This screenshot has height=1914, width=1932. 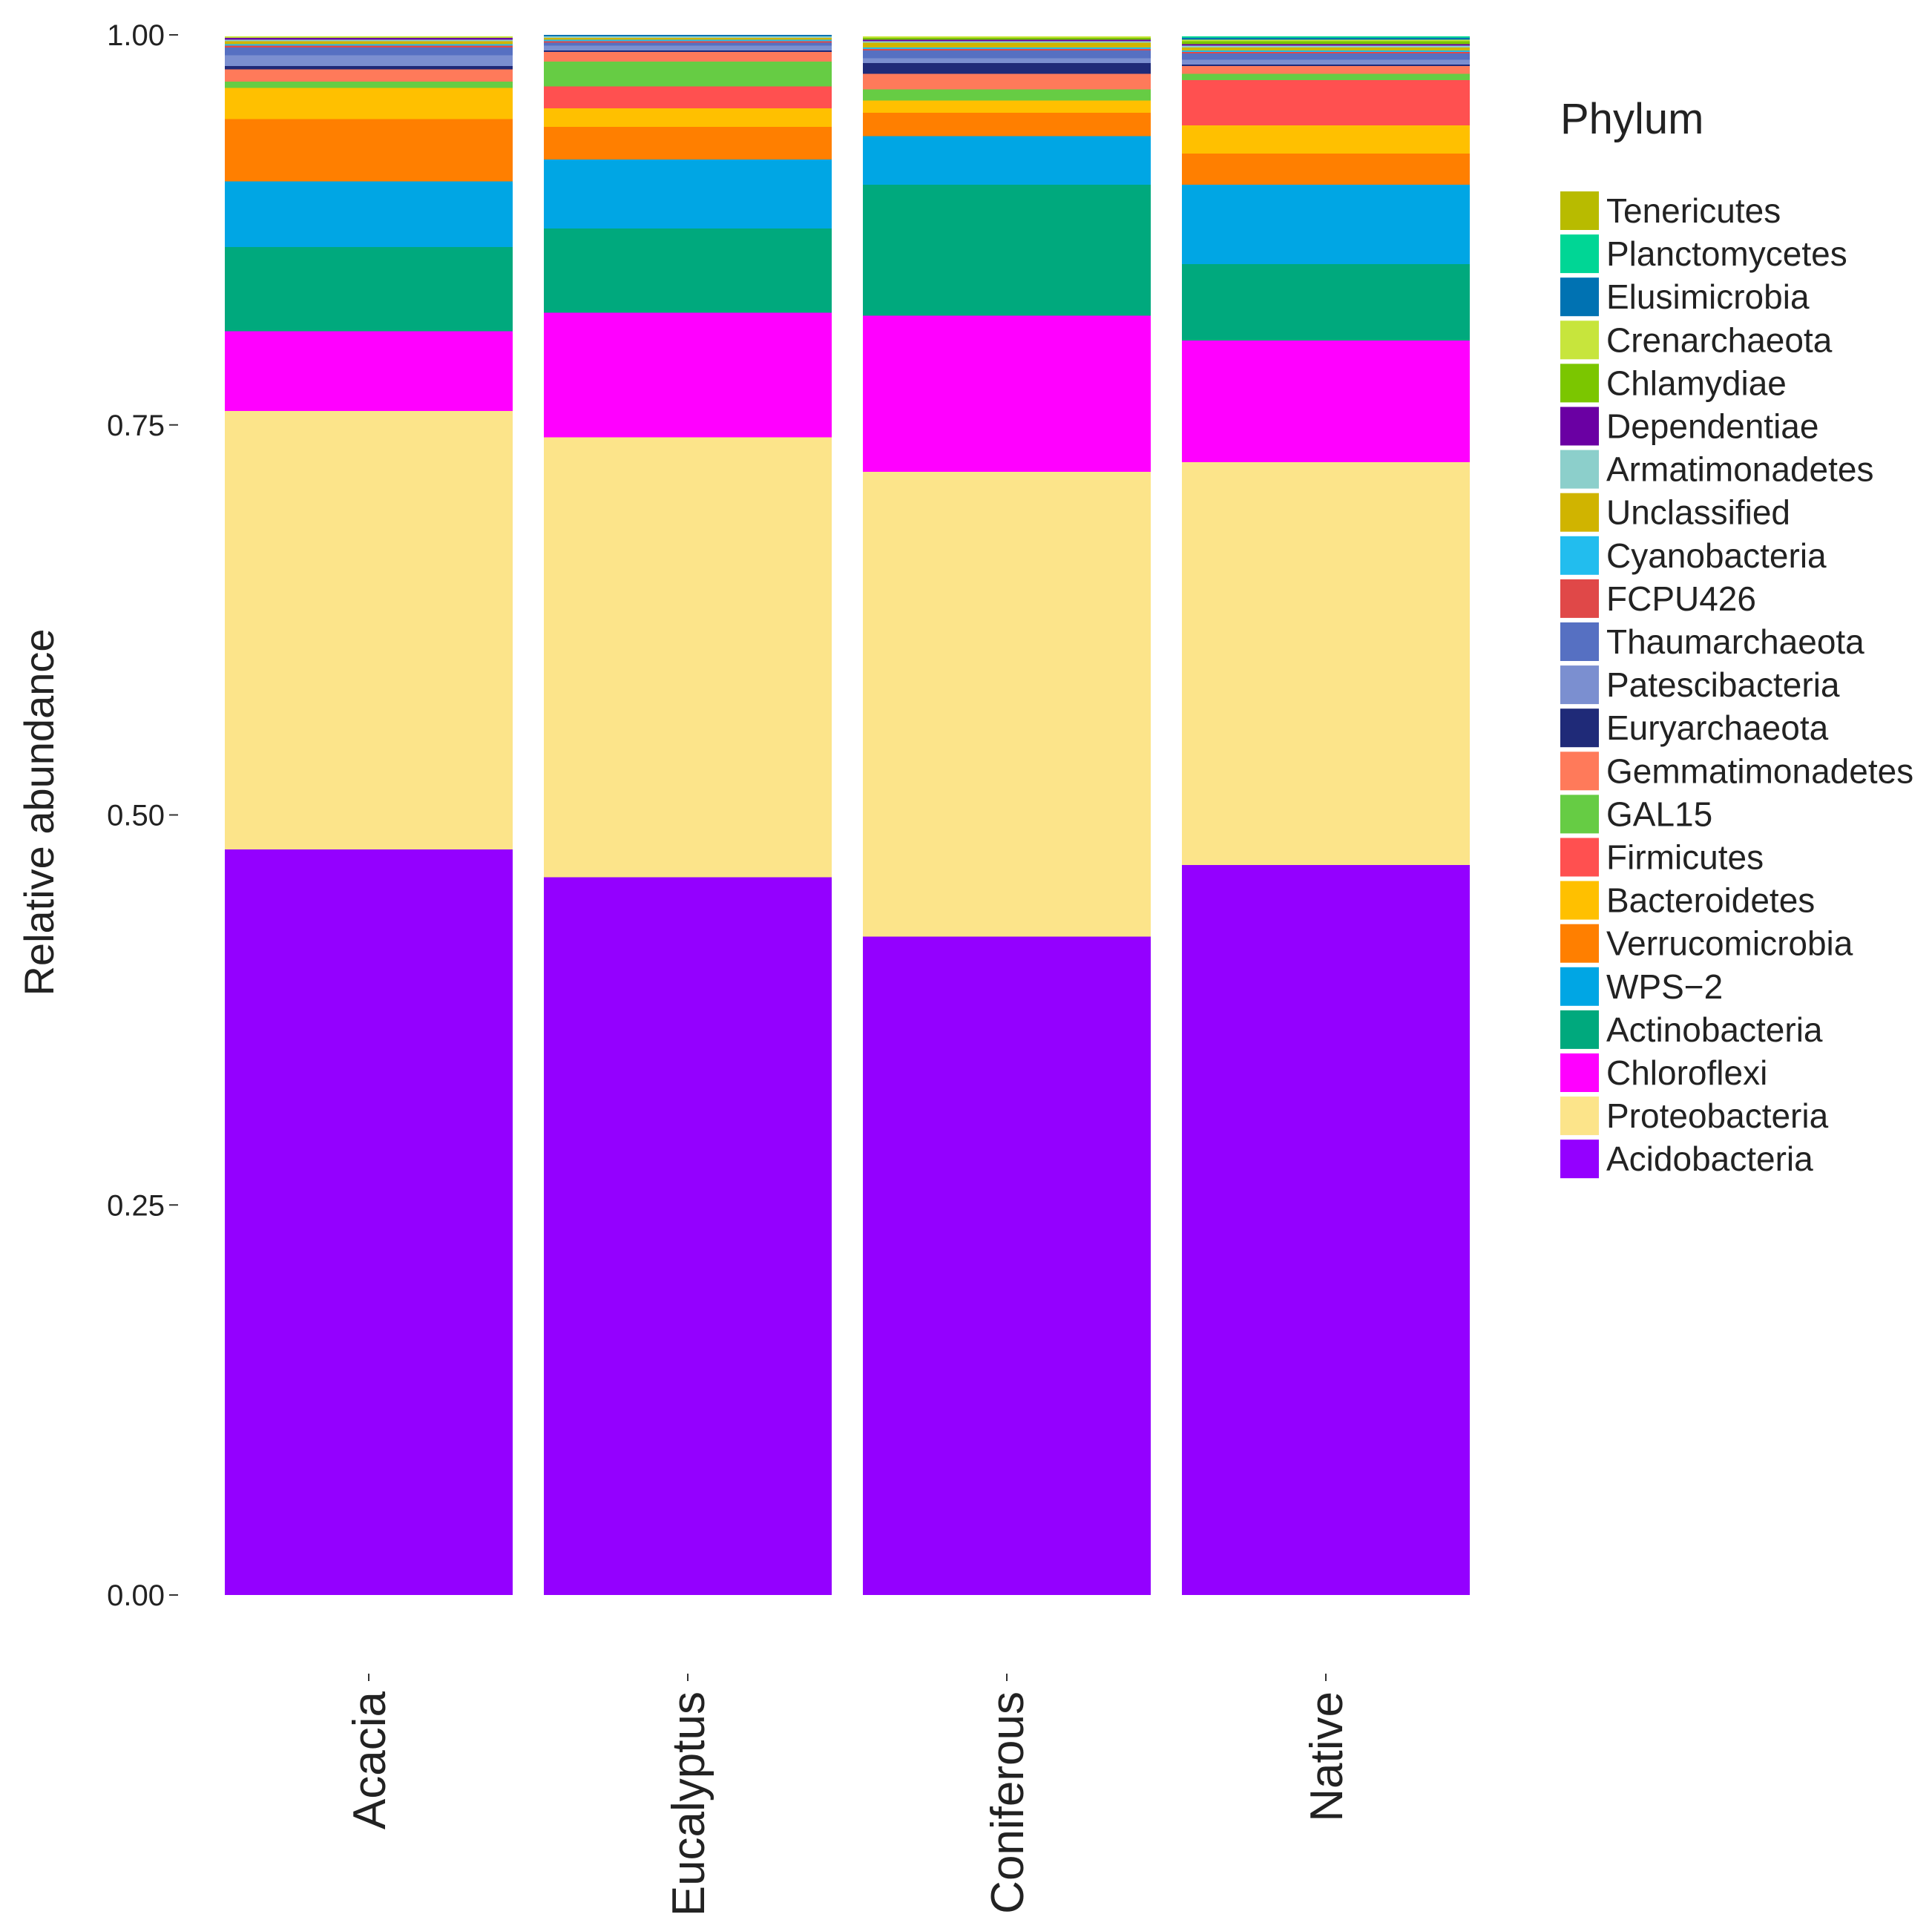 I want to click on legend-label: Bacteroidetes, so click(x=1710, y=900).